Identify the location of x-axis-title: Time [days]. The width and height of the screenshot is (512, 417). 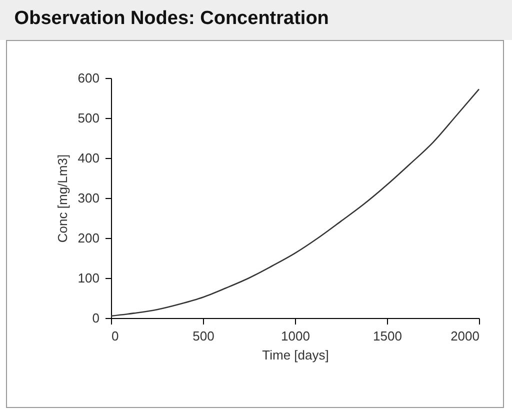
(295, 355).